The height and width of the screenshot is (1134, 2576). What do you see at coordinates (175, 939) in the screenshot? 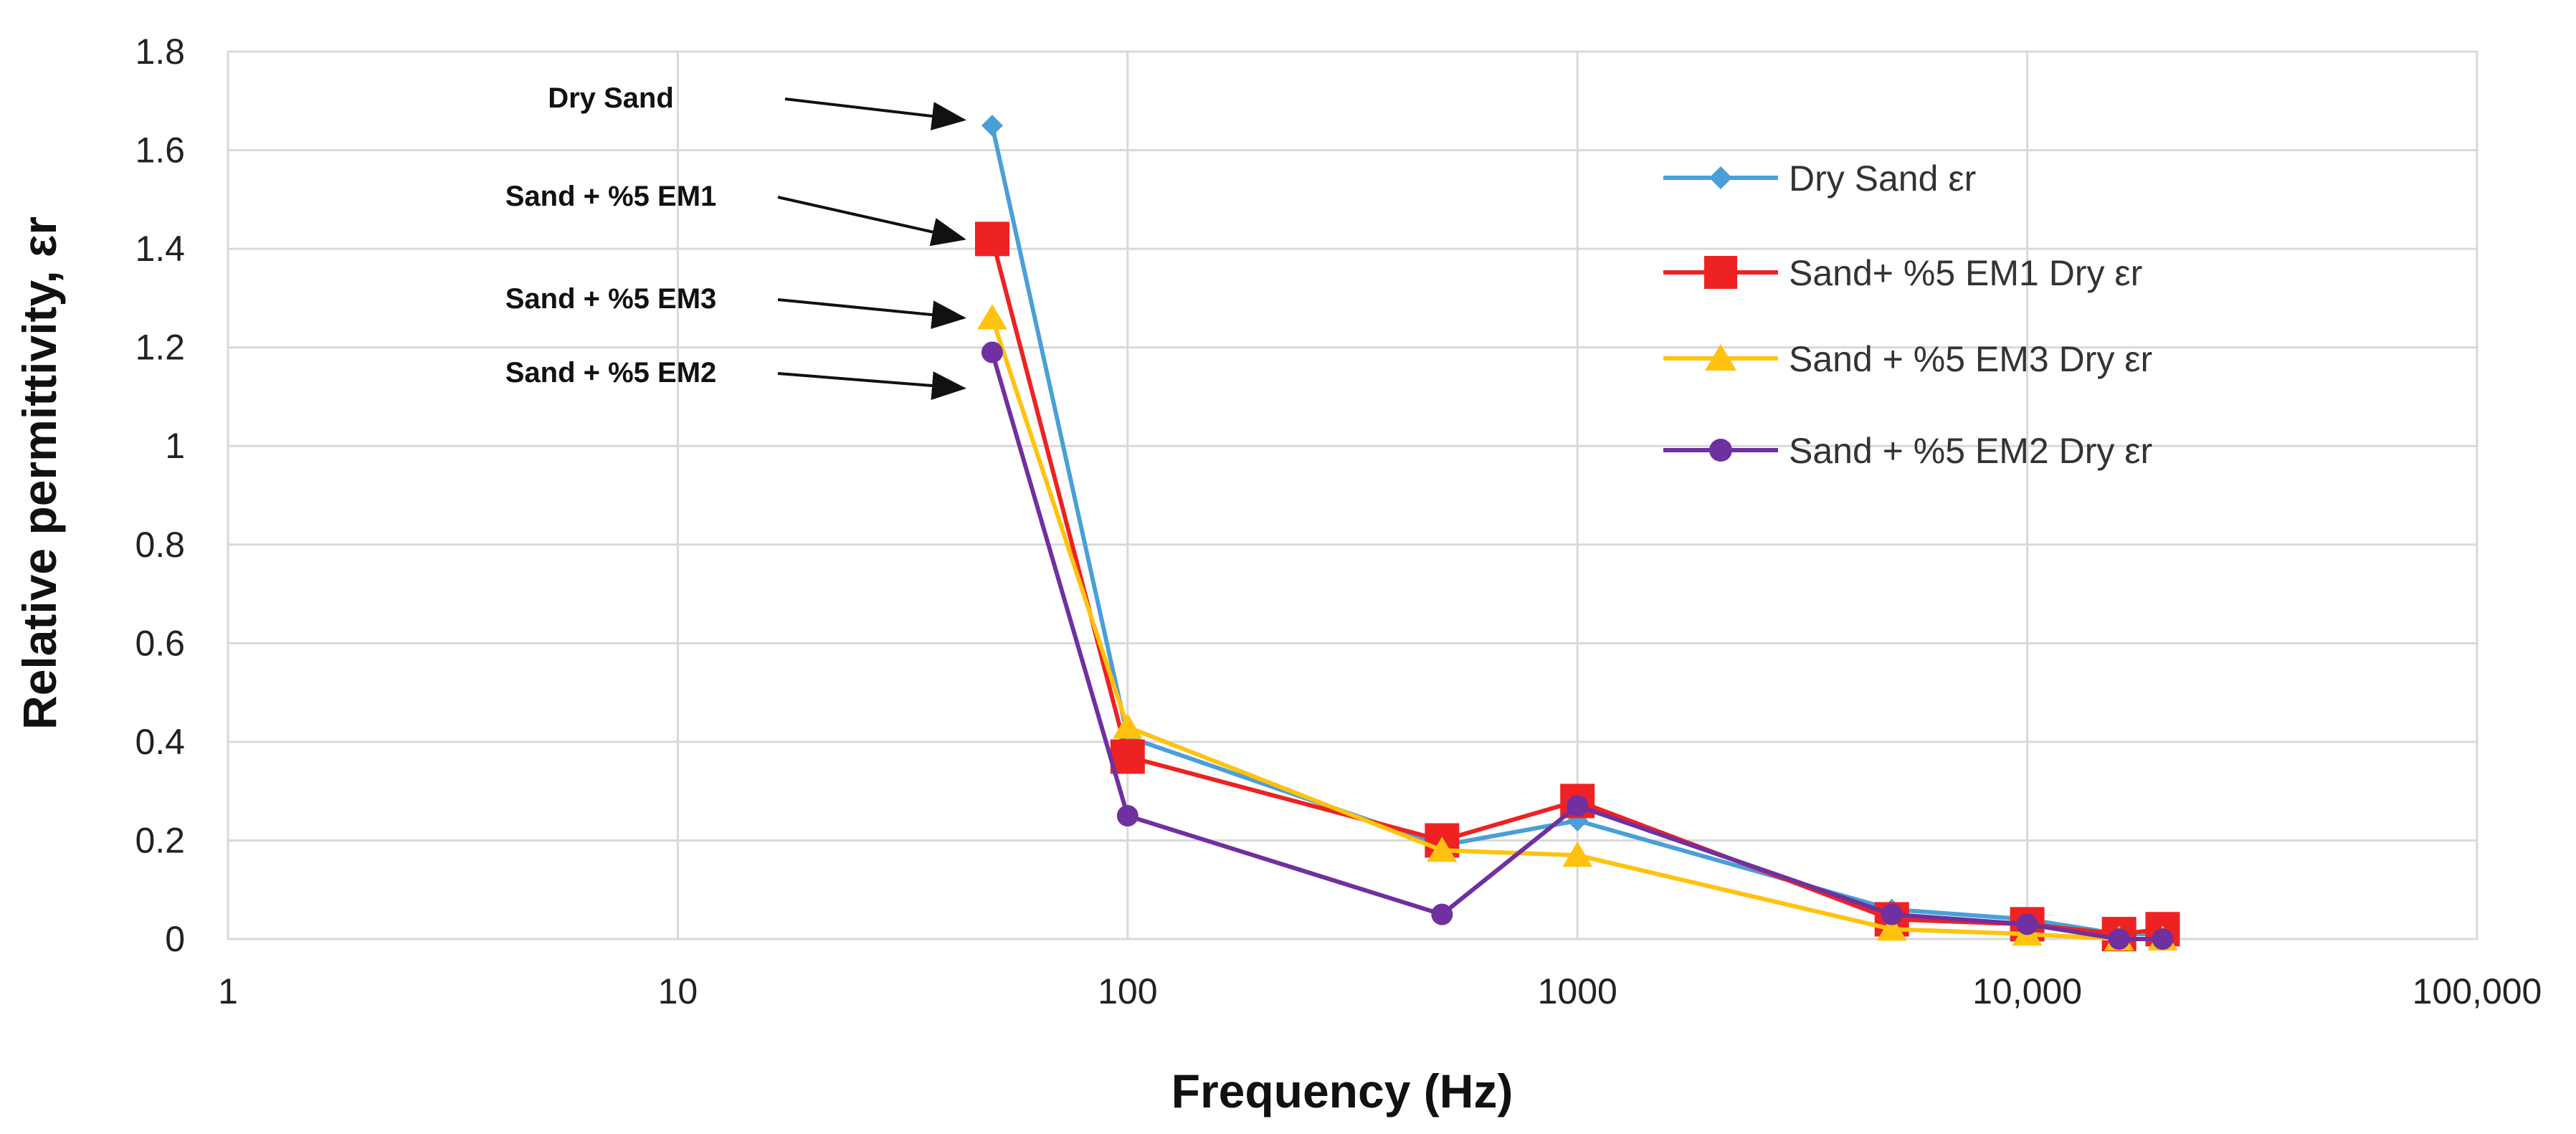
I see `y-tick-label: 0` at bounding box center [175, 939].